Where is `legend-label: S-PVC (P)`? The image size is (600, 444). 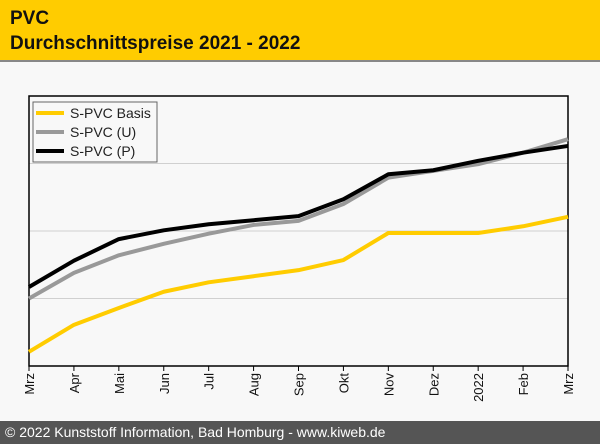
legend-label: S-PVC (P) is located at coordinates (102, 151).